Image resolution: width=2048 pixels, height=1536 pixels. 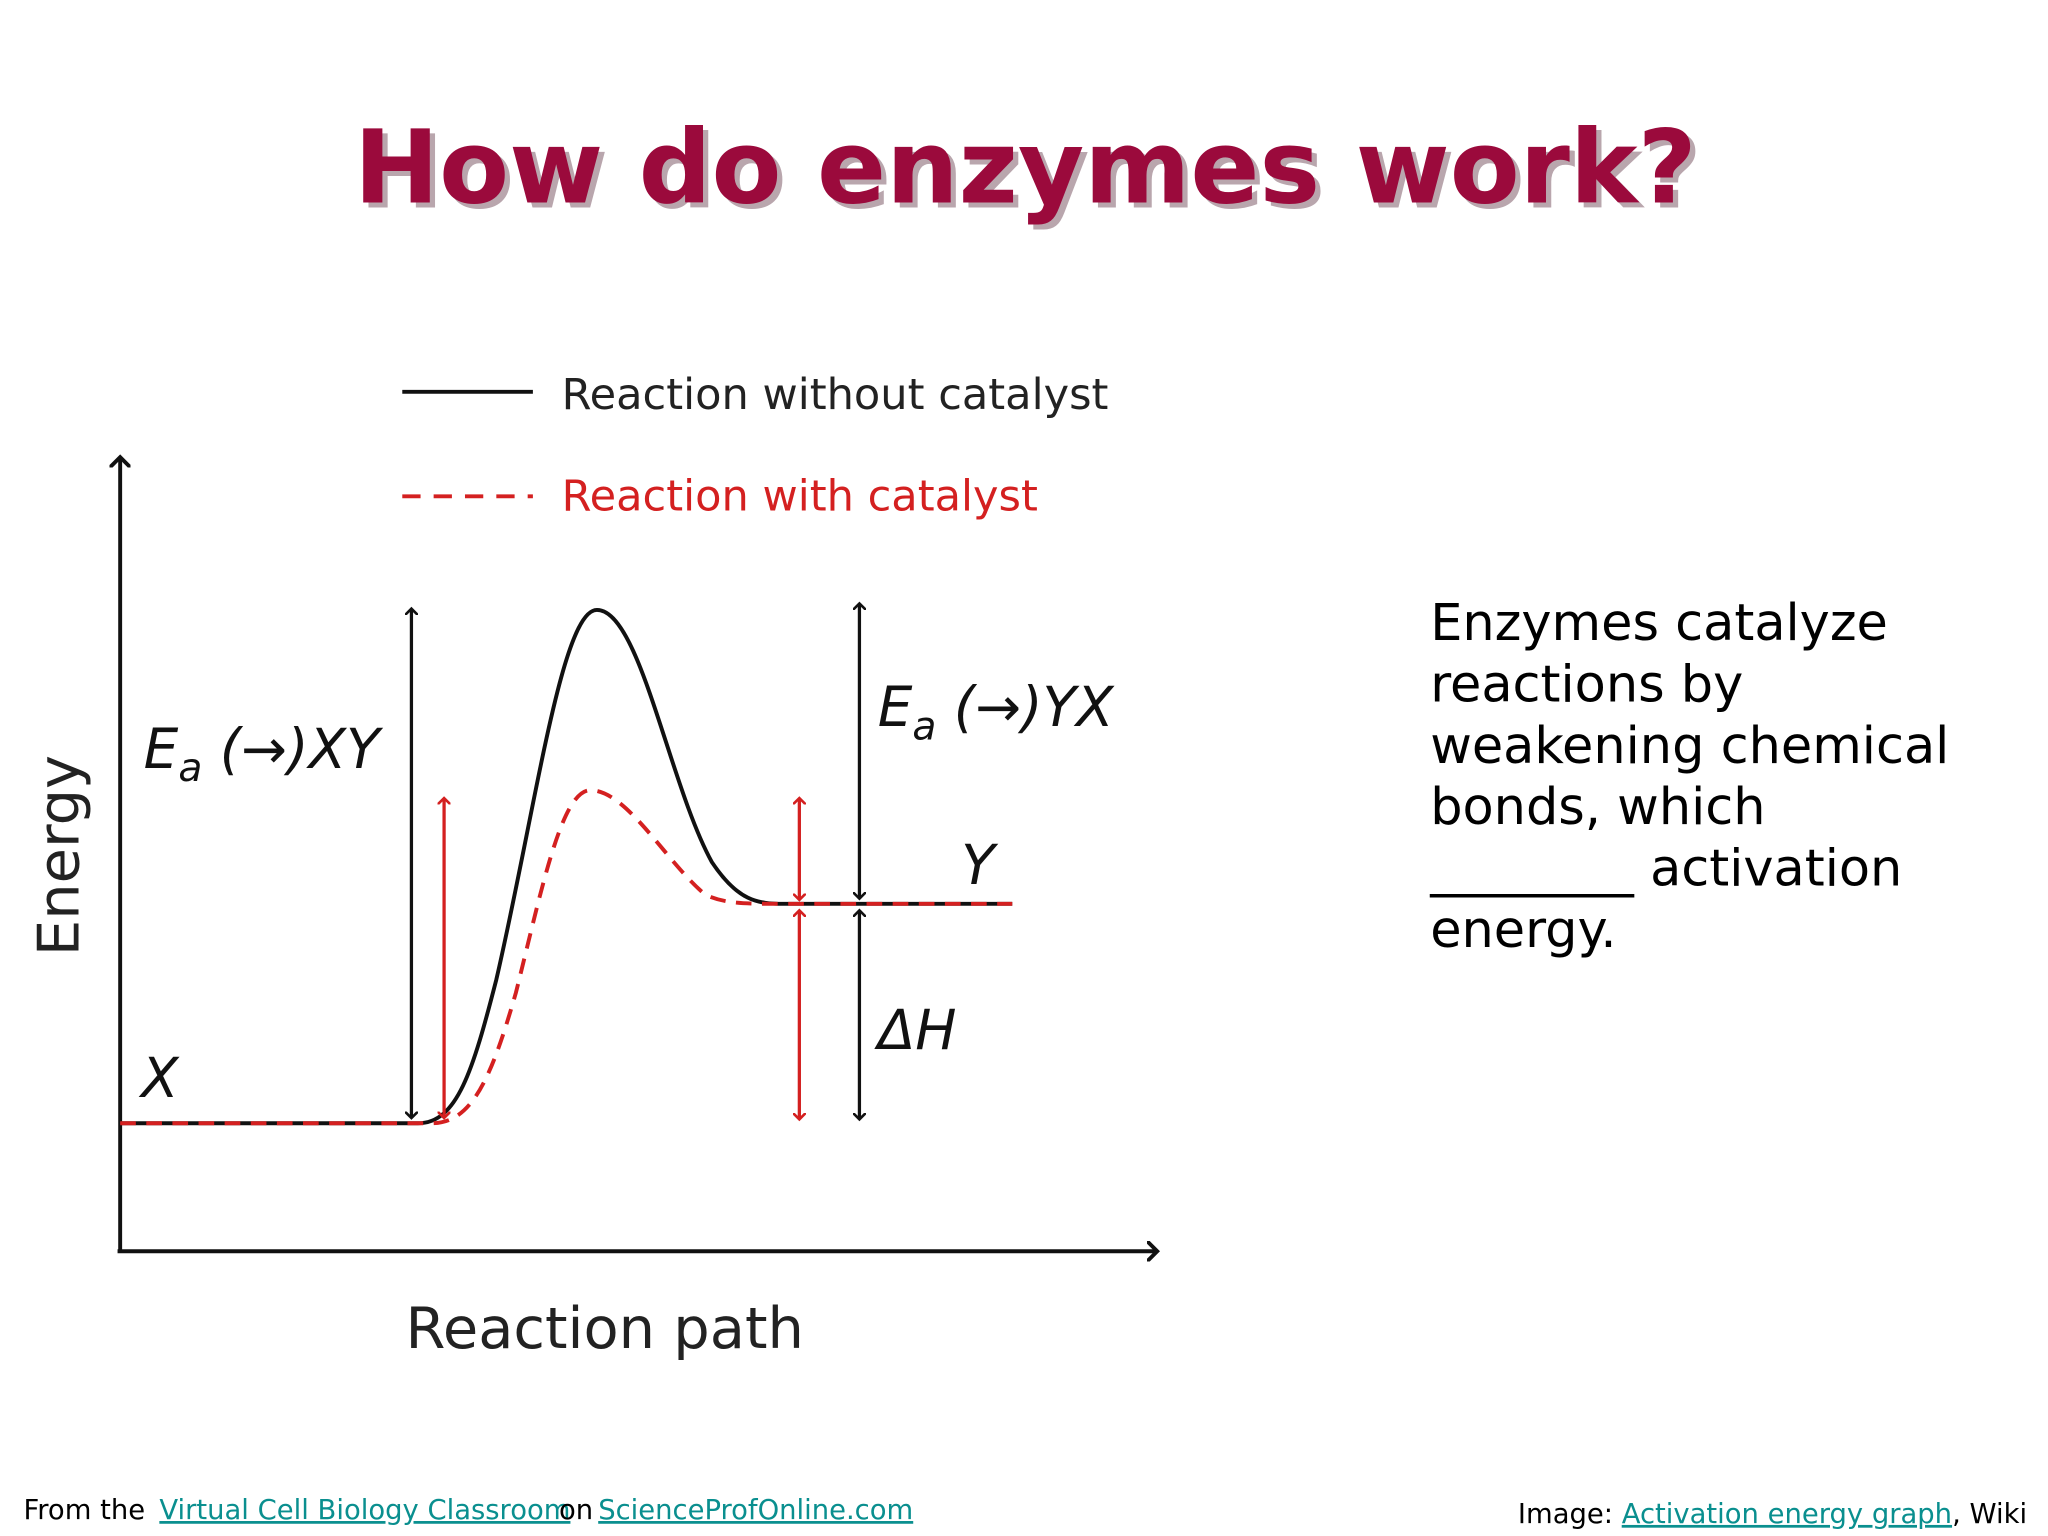 I want to click on catalyzed-curve, so click(x=566, y=957).